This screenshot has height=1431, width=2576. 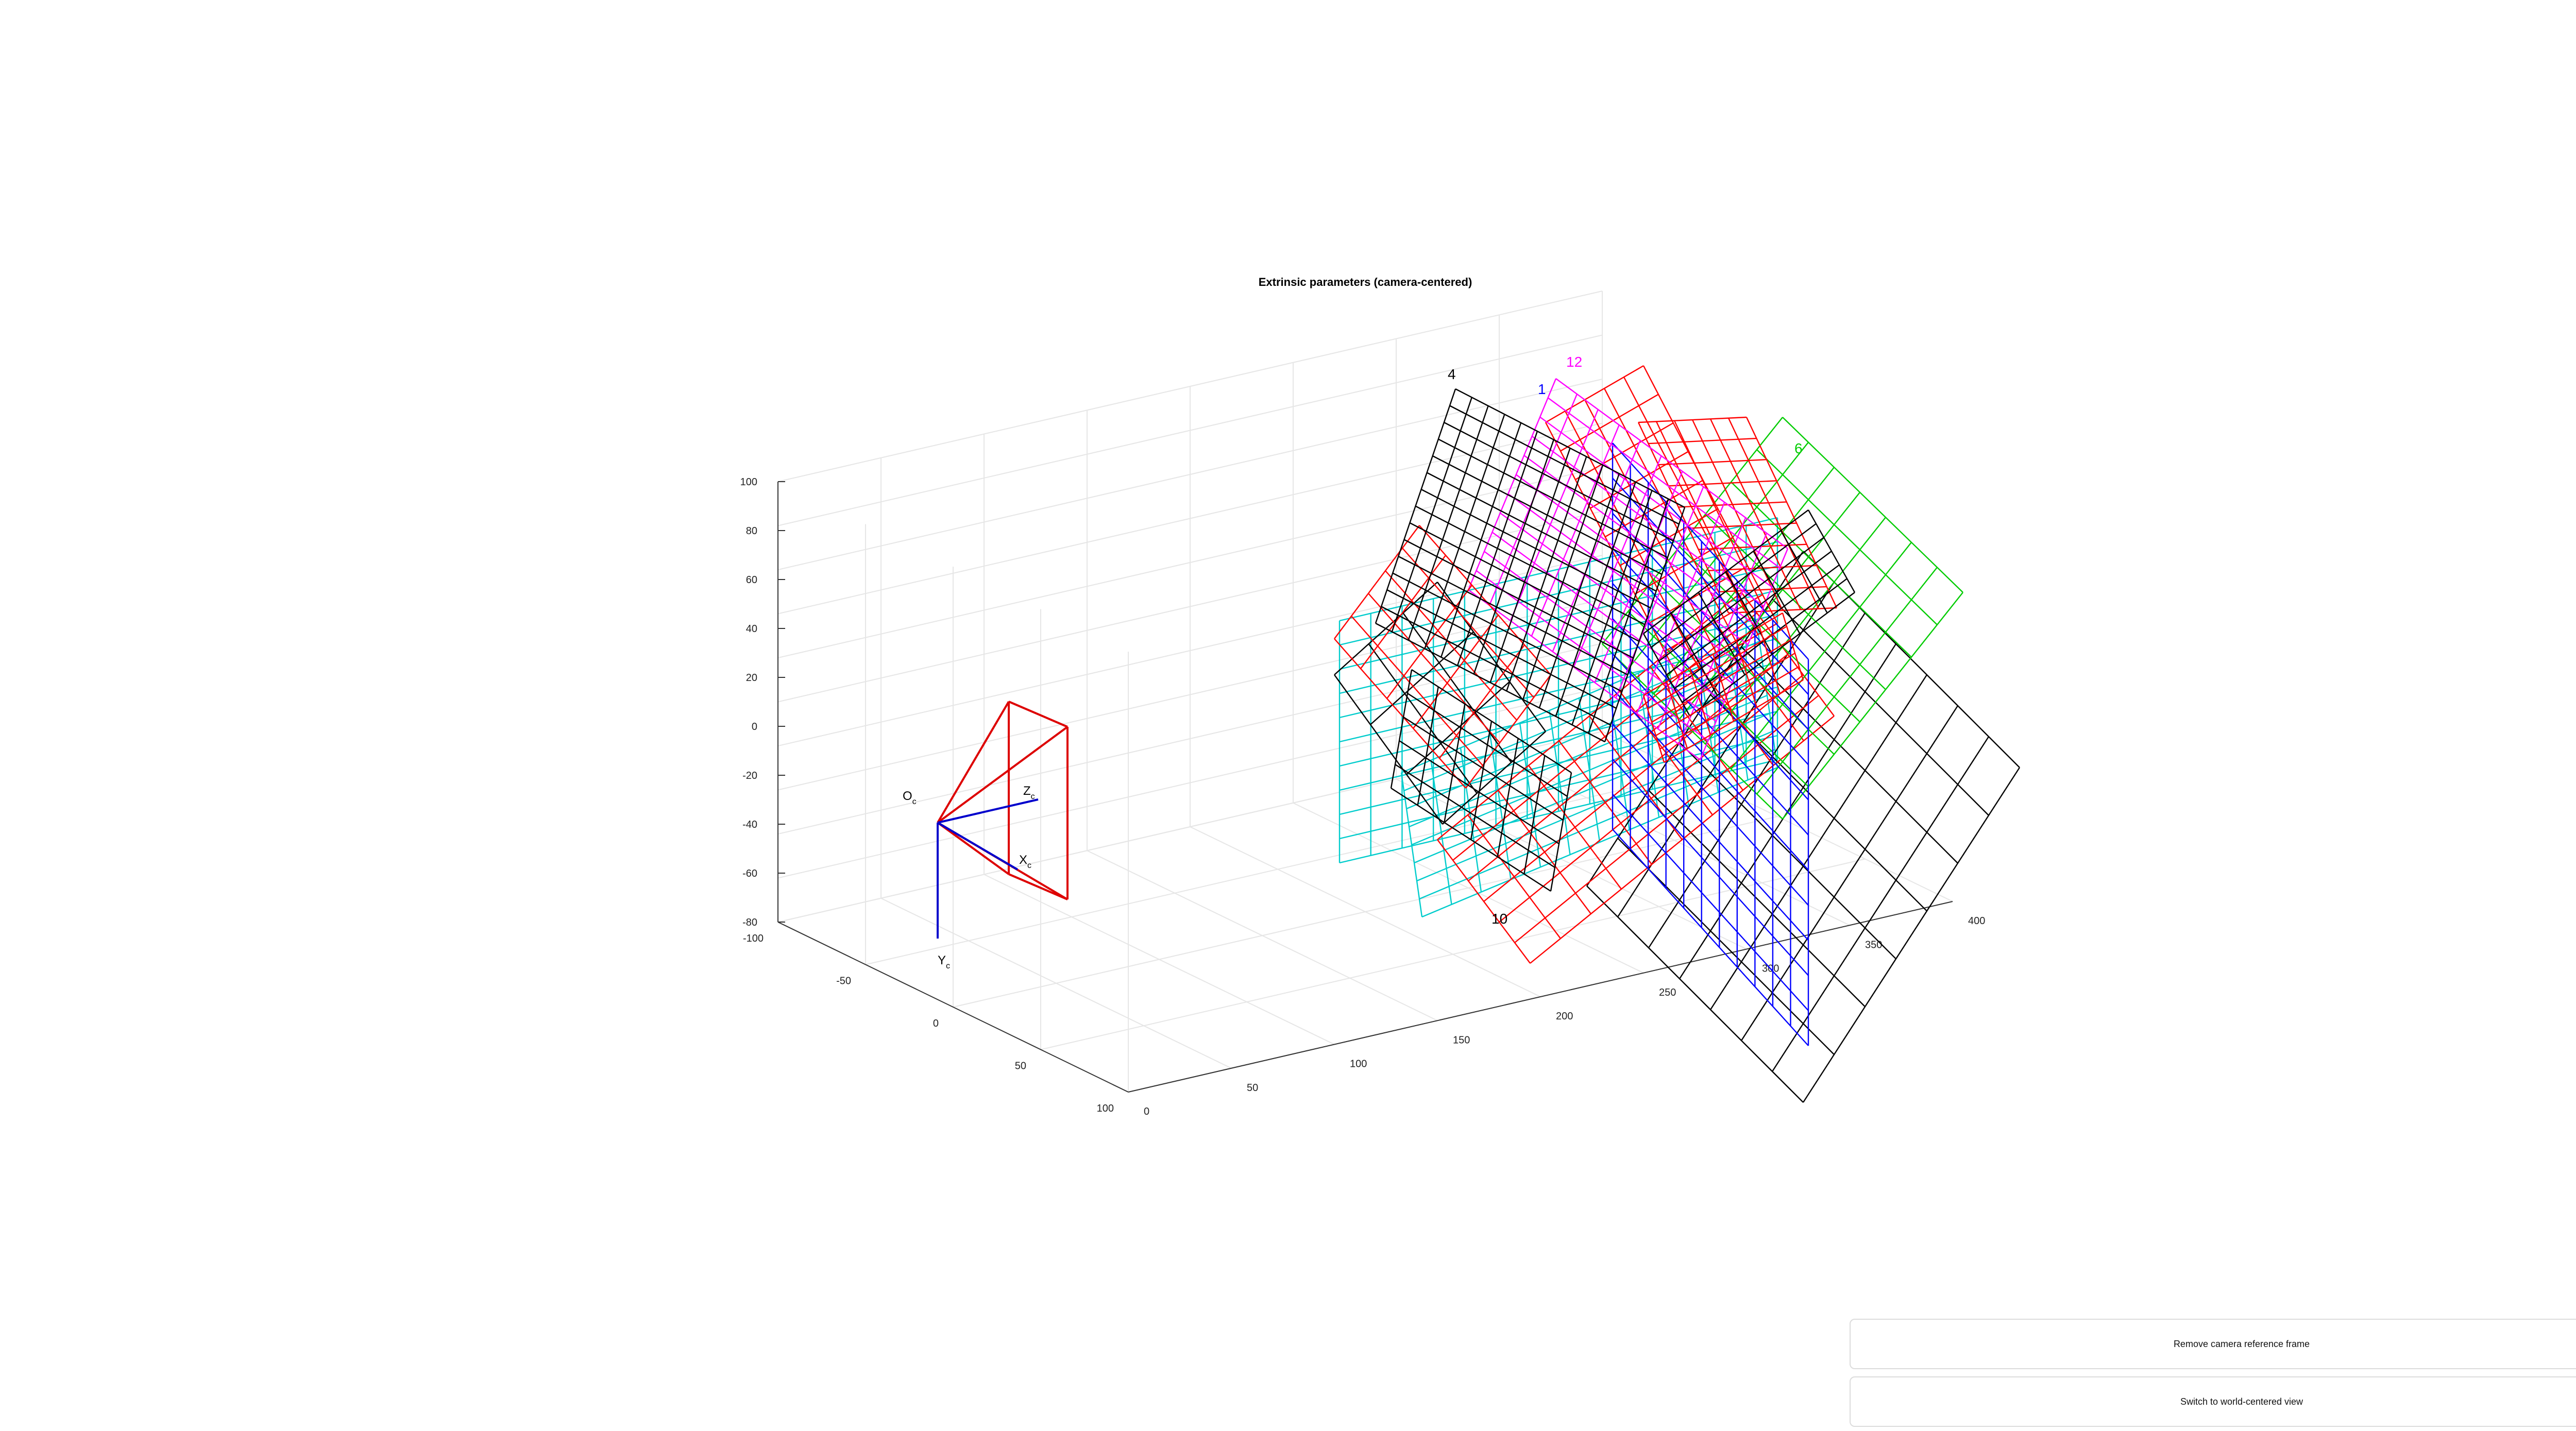 I want to click on plane-label-1: 1, so click(x=1542, y=389).